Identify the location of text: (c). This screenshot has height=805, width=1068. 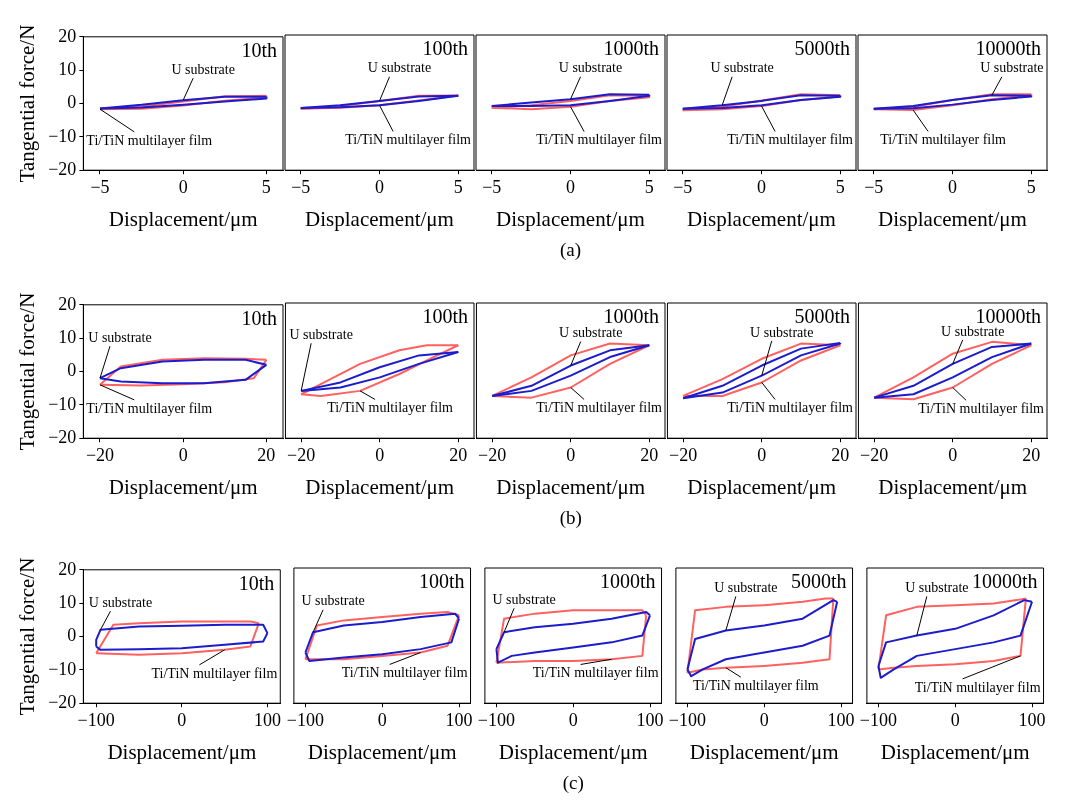
(573, 783).